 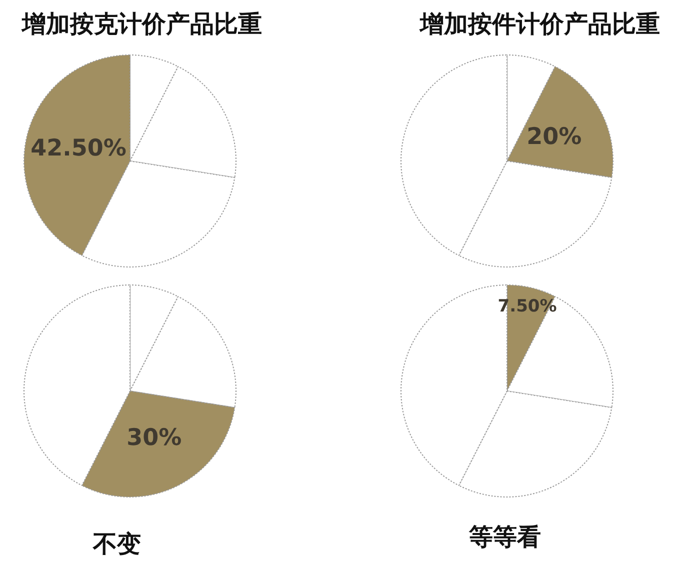 What do you see at coordinates (505, 537) in the screenshot?
I see `title: 等等看` at bounding box center [505, 537].